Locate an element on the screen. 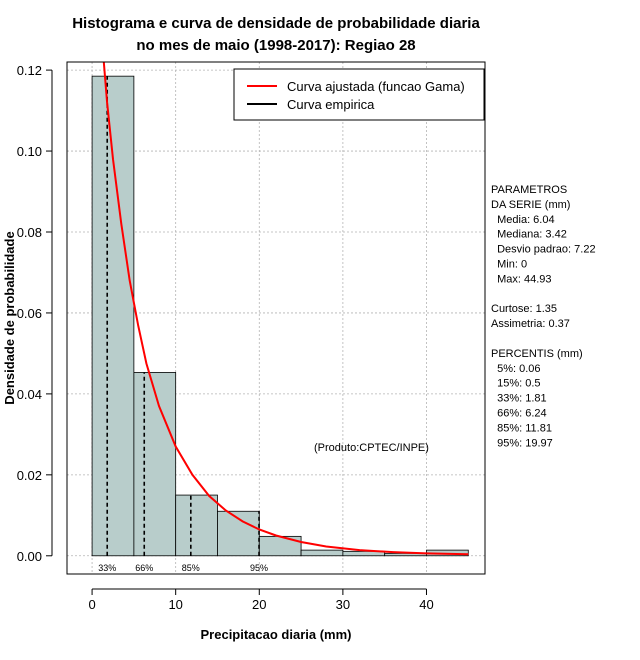 Image resolution: width=640 pixels, height=660 pixels. legend-box is located at coordinates (359, 94).